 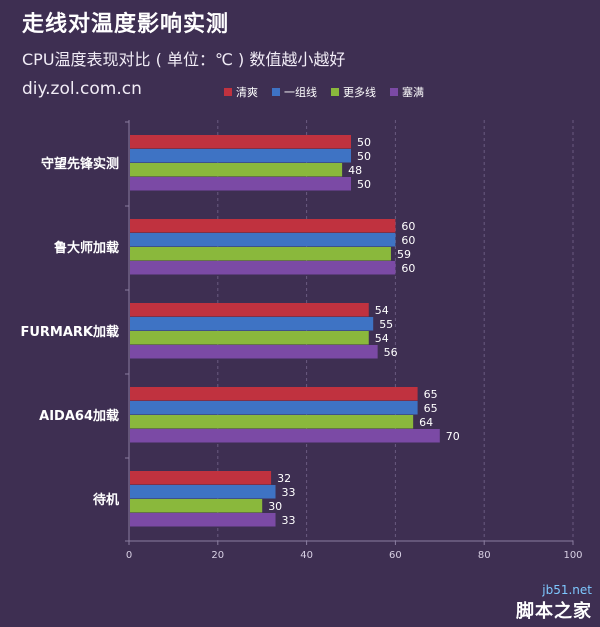 I want to click on category-label-1: 鲁大师加载, so click(x=86, y=248).